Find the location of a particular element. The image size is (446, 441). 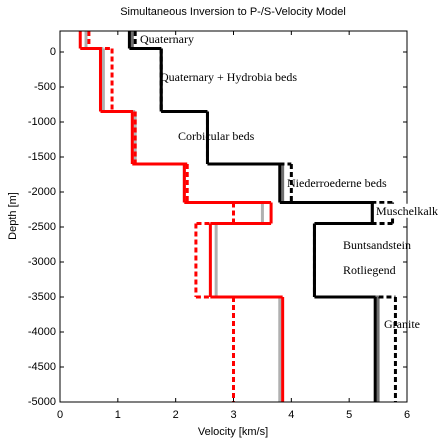

layer-annotation: Muschelkalk is located at coordinates (407, 211).